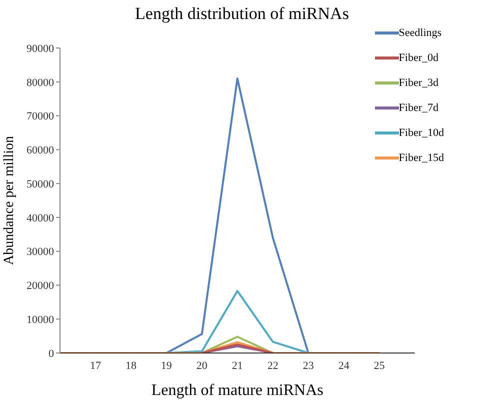 This screenshot has height=405, width=484. I want to click on y-tick-label: 30000, so click(40, 252).